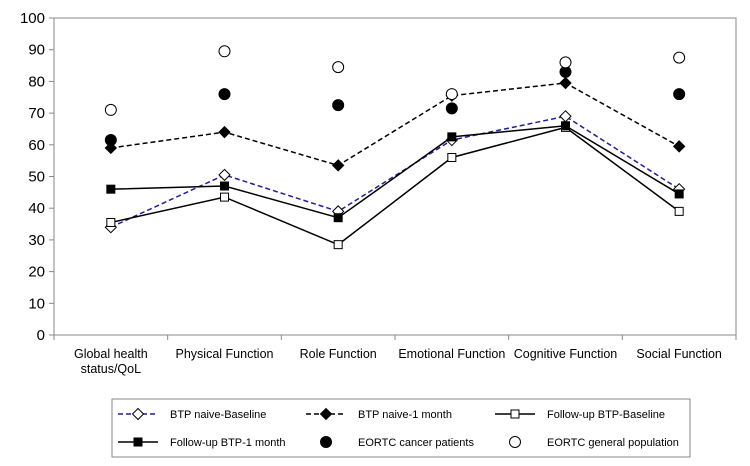  I want to click on y-tick-label: 90, so click(36, 50).